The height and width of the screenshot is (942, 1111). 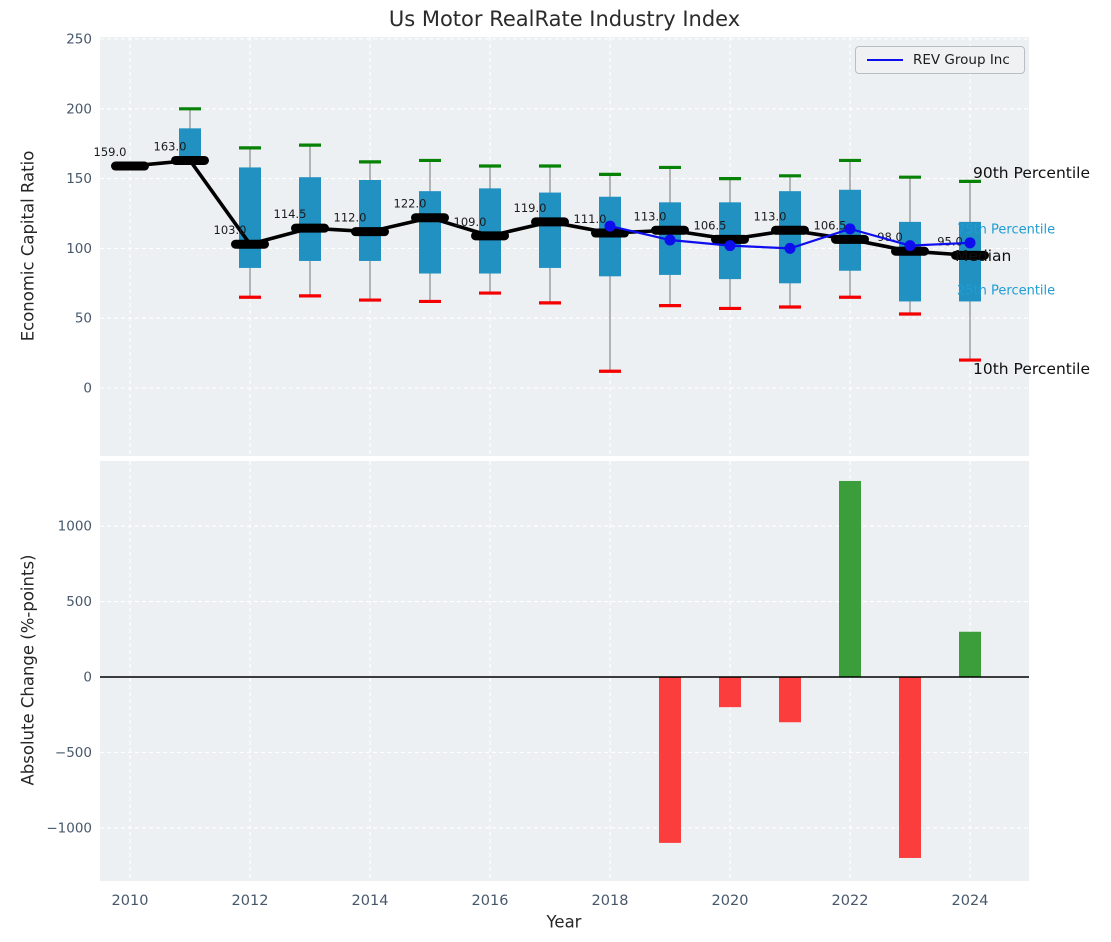 What do you see at coordinates (170, 146) in the screenshot?
I see `median-value-label-2011: 163.0` at bounding box center [170, 146].